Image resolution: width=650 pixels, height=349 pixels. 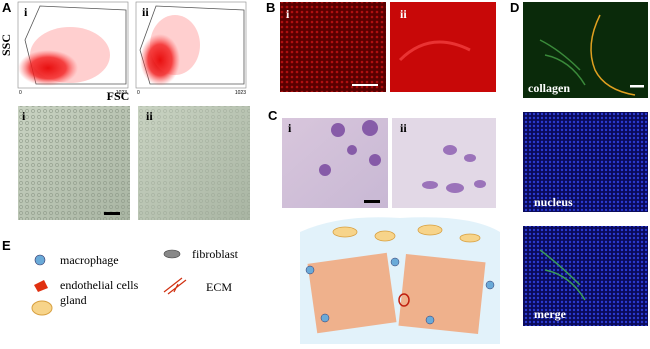 I want to click on image-caption: nucleus, so click(x=553, y=202).